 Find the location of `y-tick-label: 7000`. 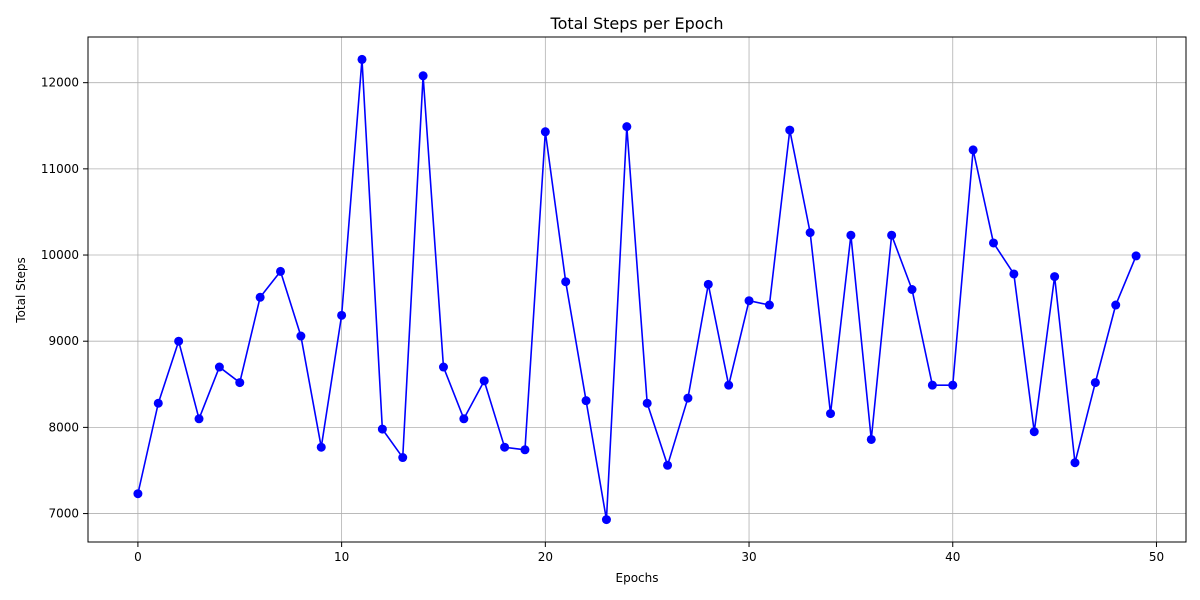

y-tick-label: 7000 is located at coordinates (63, 514).